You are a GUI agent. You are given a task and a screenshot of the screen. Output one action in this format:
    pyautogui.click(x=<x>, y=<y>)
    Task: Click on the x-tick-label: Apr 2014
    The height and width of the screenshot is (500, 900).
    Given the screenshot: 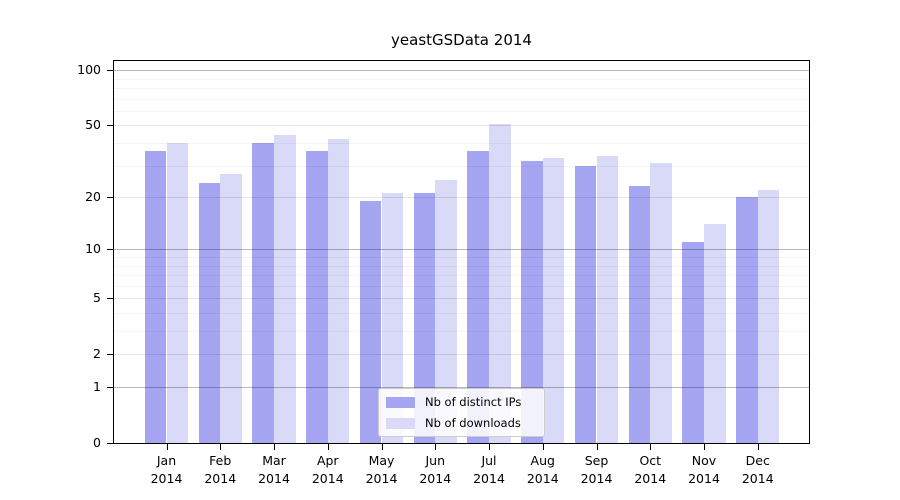 What is the action you would take?
    pyautogui.click(x=327, y=469)
    